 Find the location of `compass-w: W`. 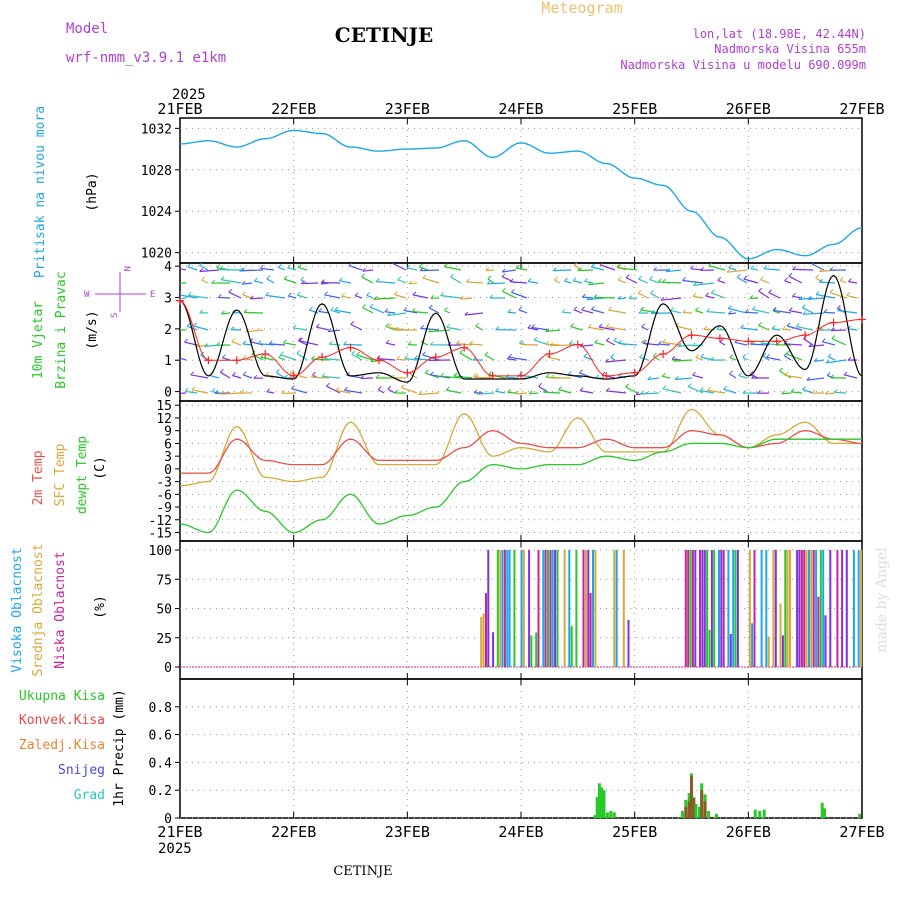

compass-w: W is located at coordinates (87, 295).